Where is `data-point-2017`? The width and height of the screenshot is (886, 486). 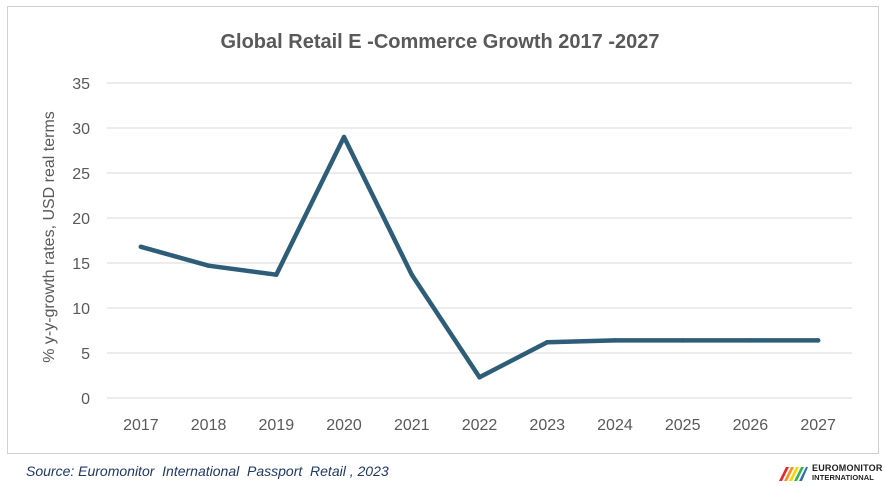 data-point-2017 is located at coordinates (141, 246).